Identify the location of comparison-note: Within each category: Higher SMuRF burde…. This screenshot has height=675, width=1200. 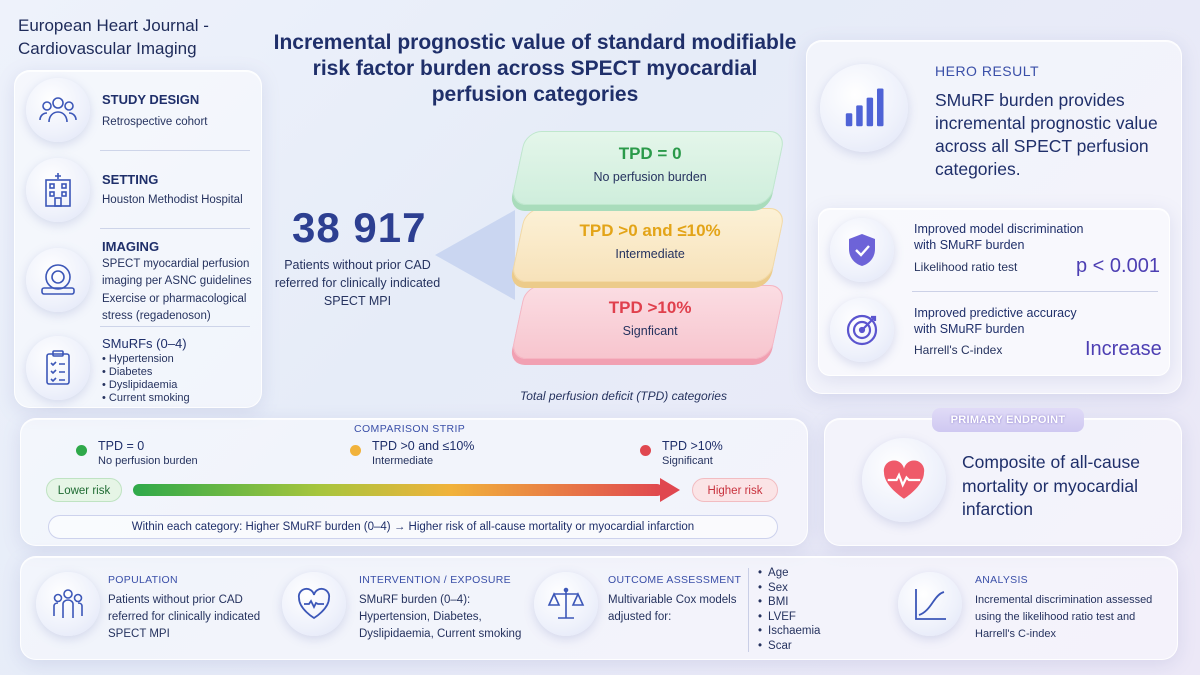
(413, 527).